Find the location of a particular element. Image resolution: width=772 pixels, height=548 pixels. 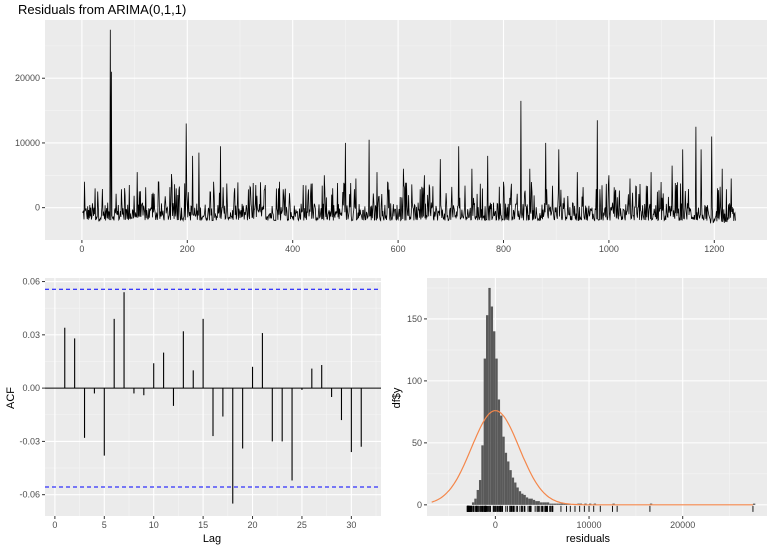

histogram-y-axis-title: df$y is located at coordinates (397, 397).